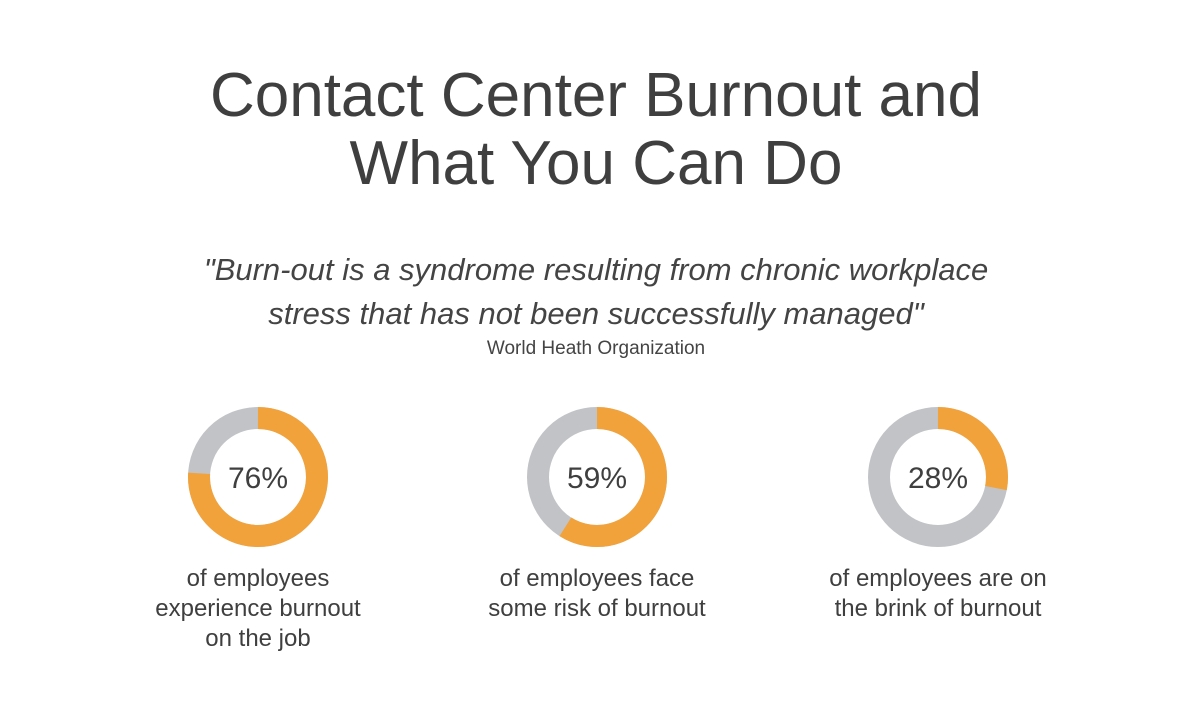 This screenshot has height=708, width=1192. Describe the element at coordinates (258, 638) in the screenshot. I see `stat-1-caption-line-3: on the job` at that location.